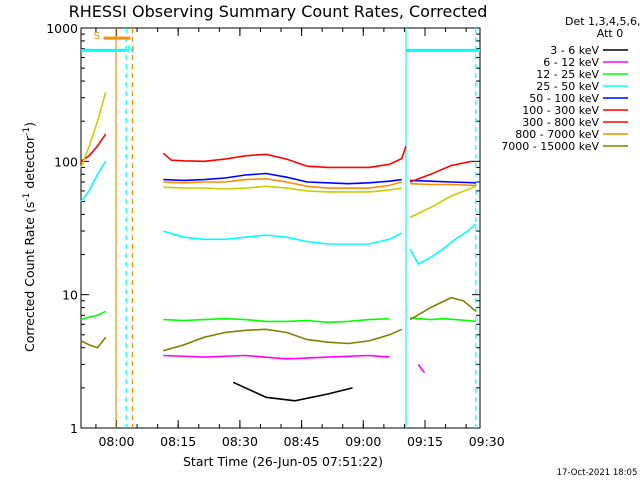  What do you see at coordinates (302, 441) in the screenshot?
I see `x-tick-label: 08:45` at bounding box center [302, 441].